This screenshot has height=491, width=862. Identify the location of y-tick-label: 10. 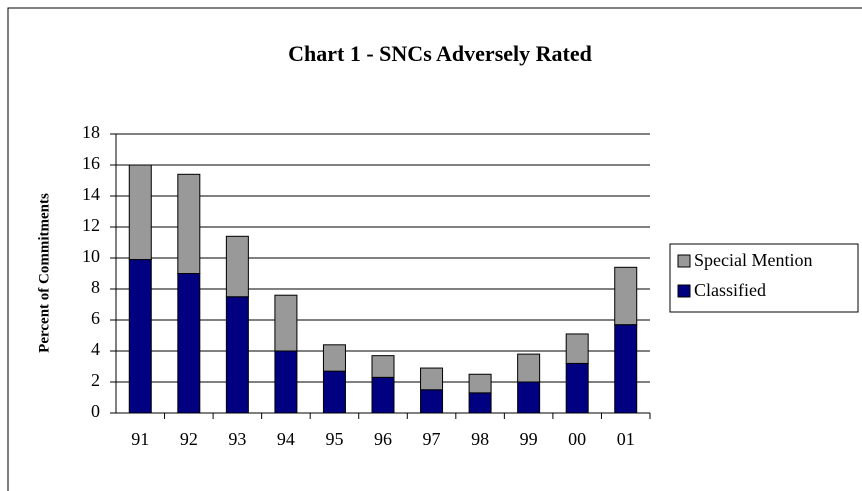
(91, 256).